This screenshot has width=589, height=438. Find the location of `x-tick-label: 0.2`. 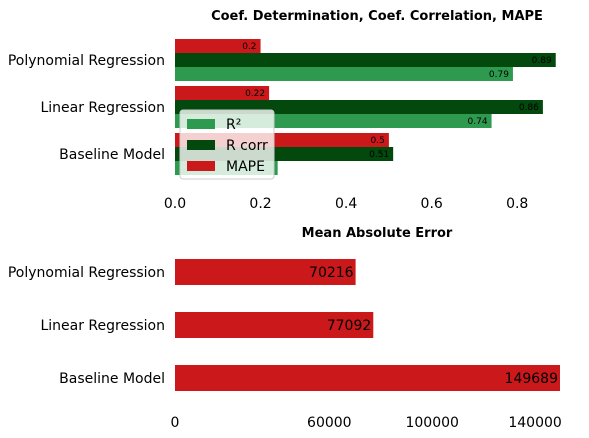

x-tick-label: 0.2 is located at coordinates (260, 204).